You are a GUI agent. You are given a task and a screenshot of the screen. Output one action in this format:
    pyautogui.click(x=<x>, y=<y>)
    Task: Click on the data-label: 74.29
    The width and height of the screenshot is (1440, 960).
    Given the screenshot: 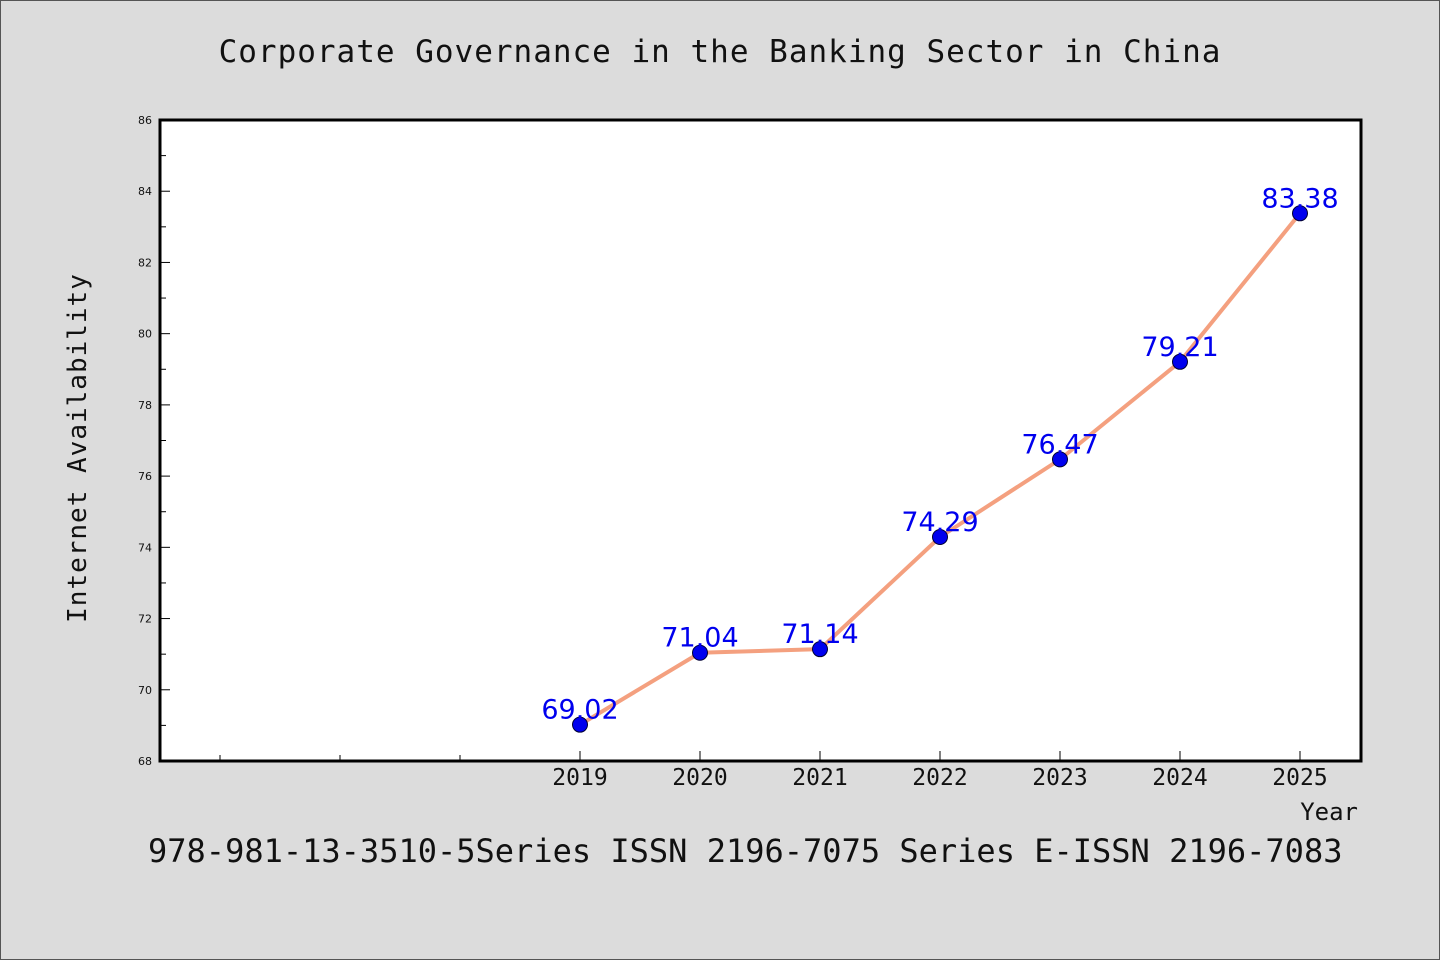 What is the action you would take?
    pyautogui.click(x=939, y=522)
    